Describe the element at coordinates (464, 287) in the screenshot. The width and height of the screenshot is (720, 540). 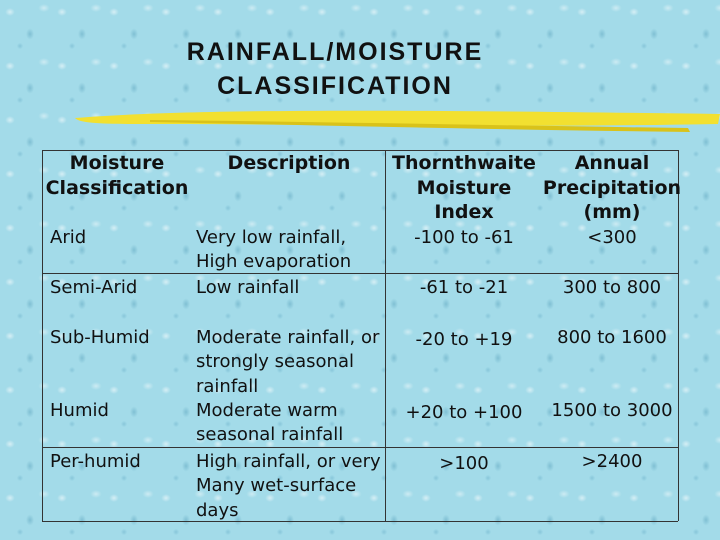
I see `moisture-index: -61 to -21` at that location.